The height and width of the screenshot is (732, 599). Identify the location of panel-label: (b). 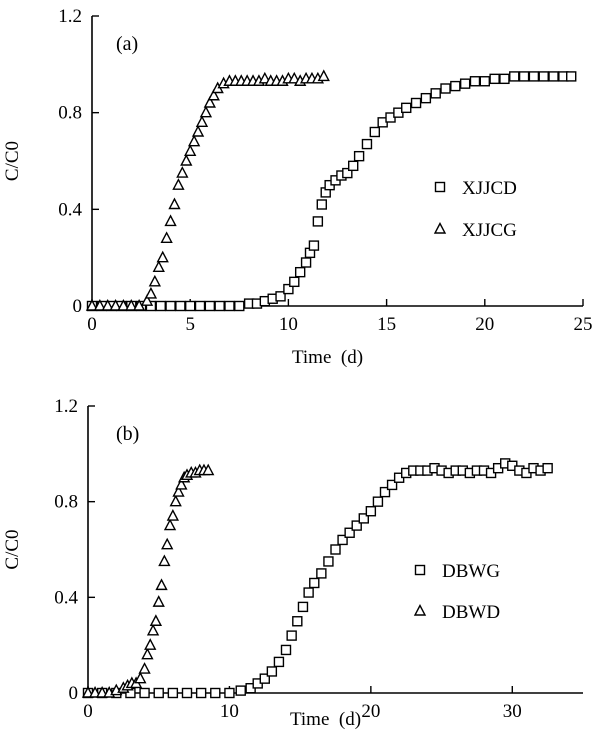
(127, 434).